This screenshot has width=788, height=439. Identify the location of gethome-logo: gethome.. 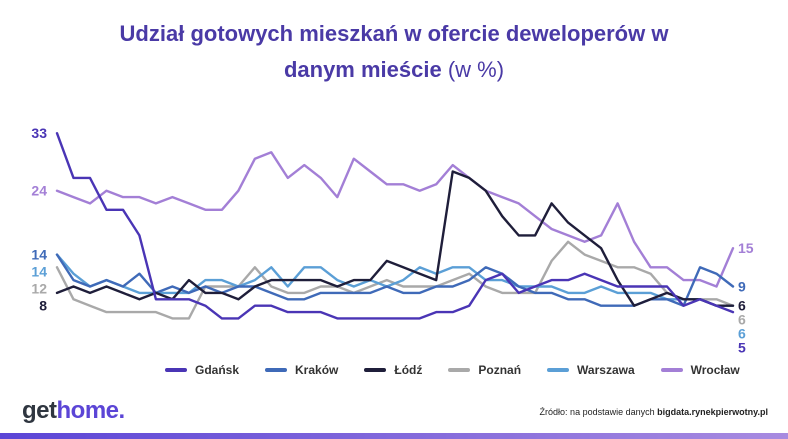
(73, 411).